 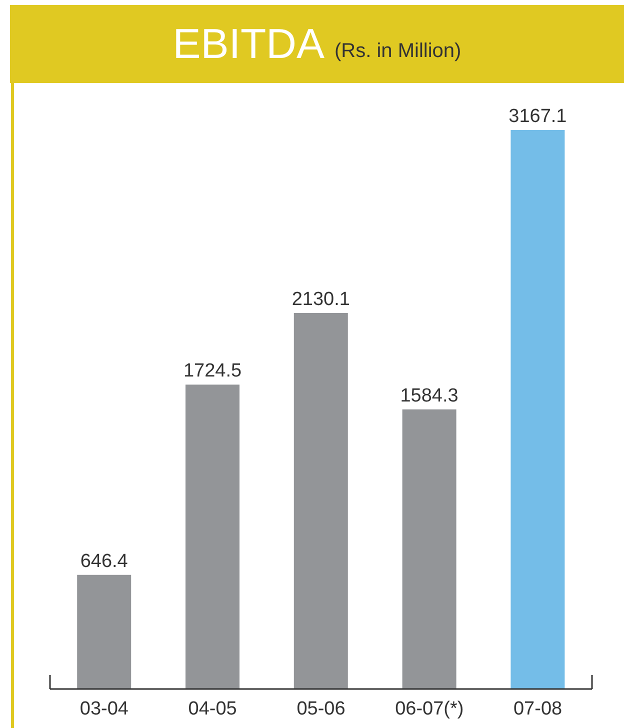 I want to click on chart-title: EBITDA, so click(x=248, y=44).